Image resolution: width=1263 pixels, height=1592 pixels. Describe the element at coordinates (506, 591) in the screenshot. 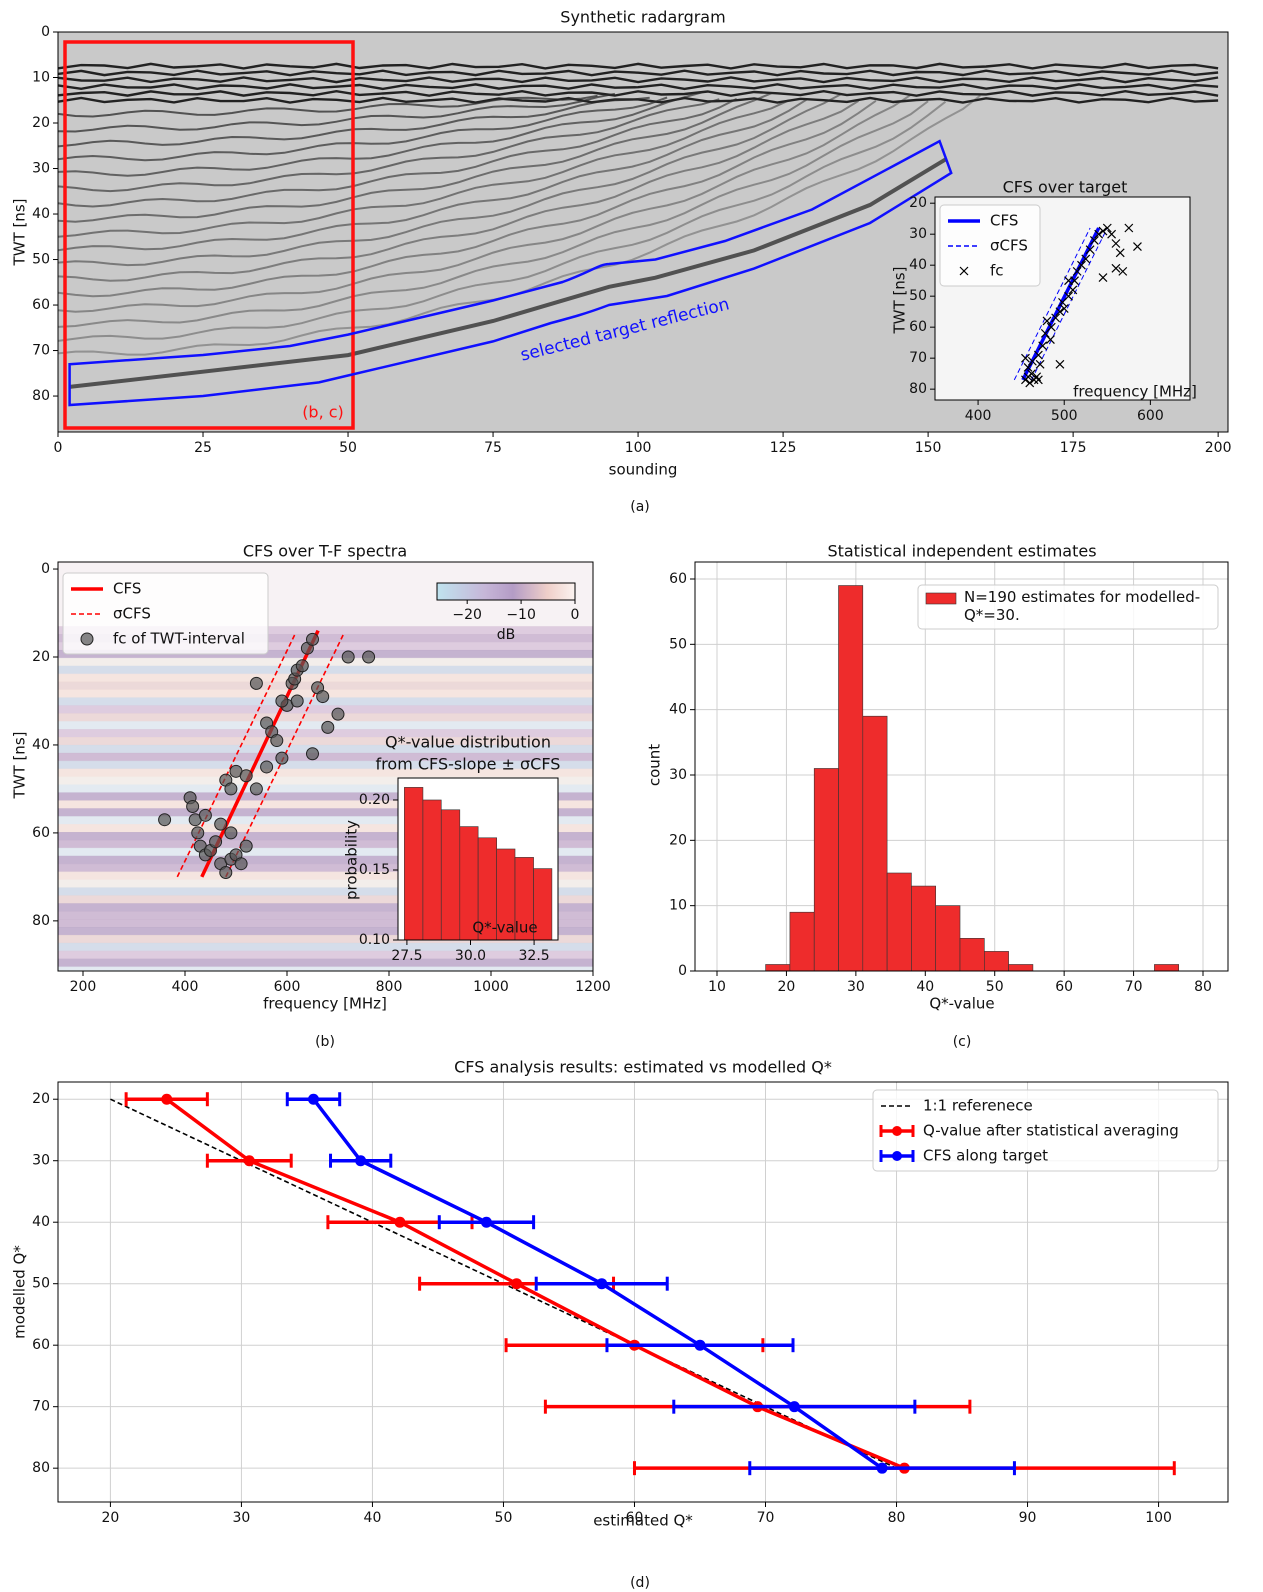

I see `colorbar` at that location.